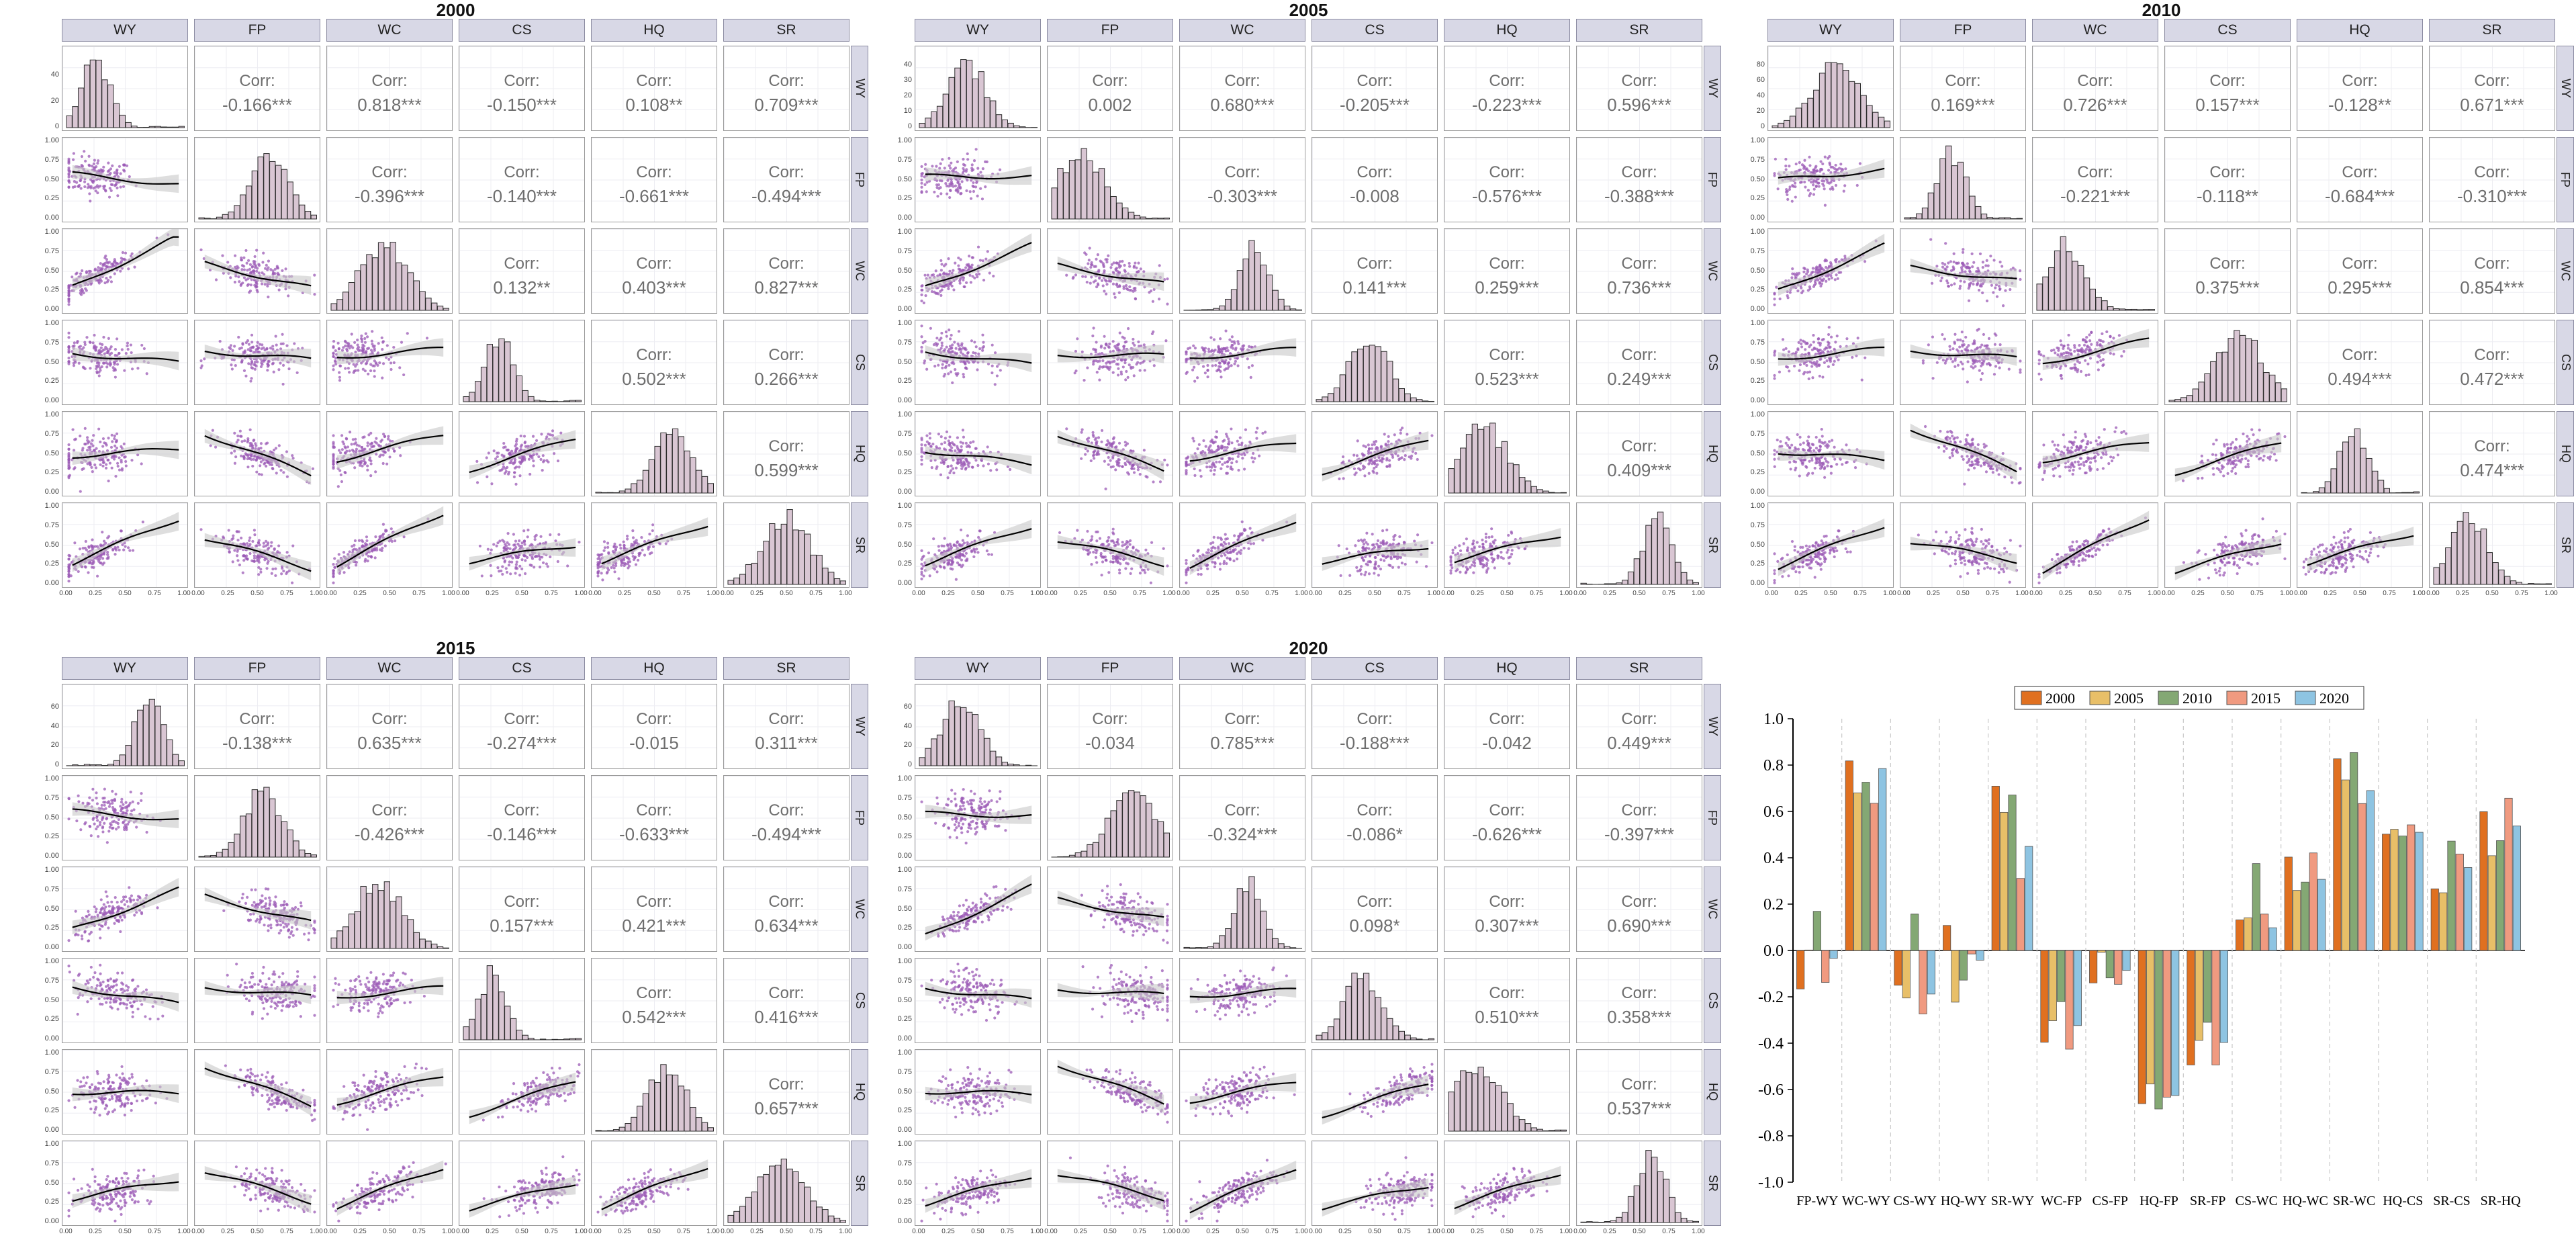  I want to click on y-tick-label: 10, so click(907, 110).